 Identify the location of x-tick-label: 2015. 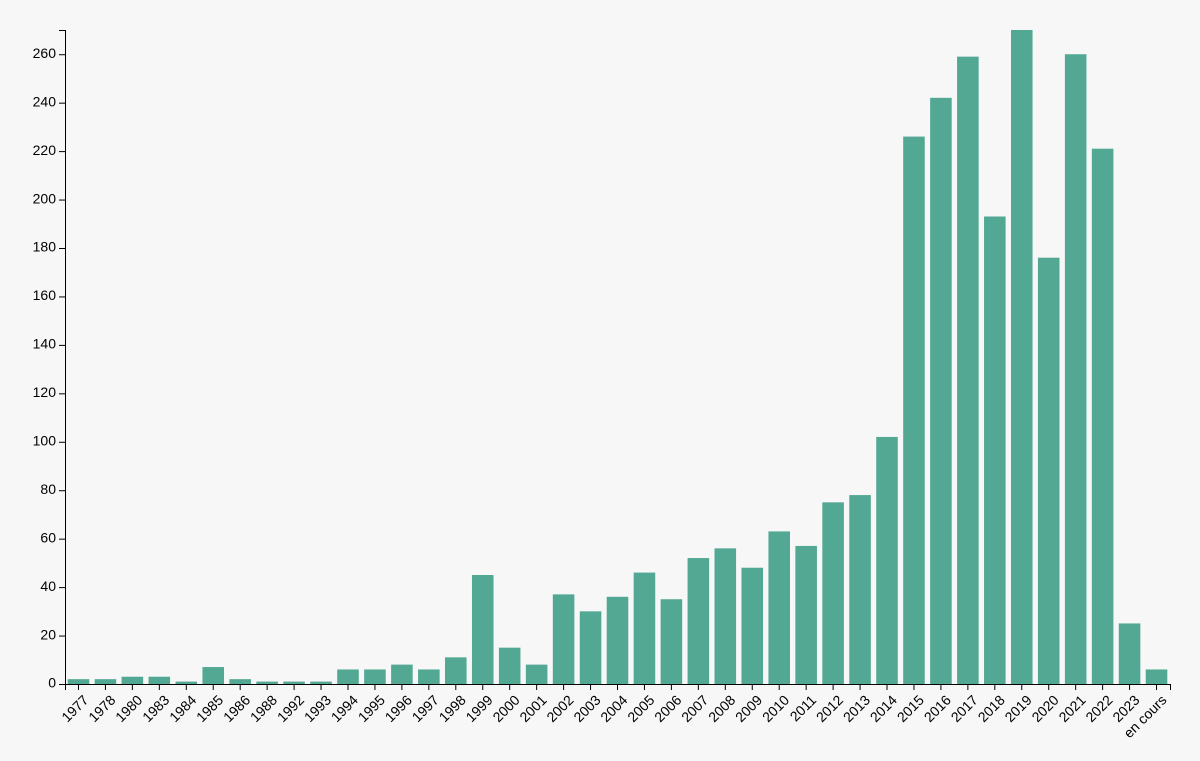
(910, 708).